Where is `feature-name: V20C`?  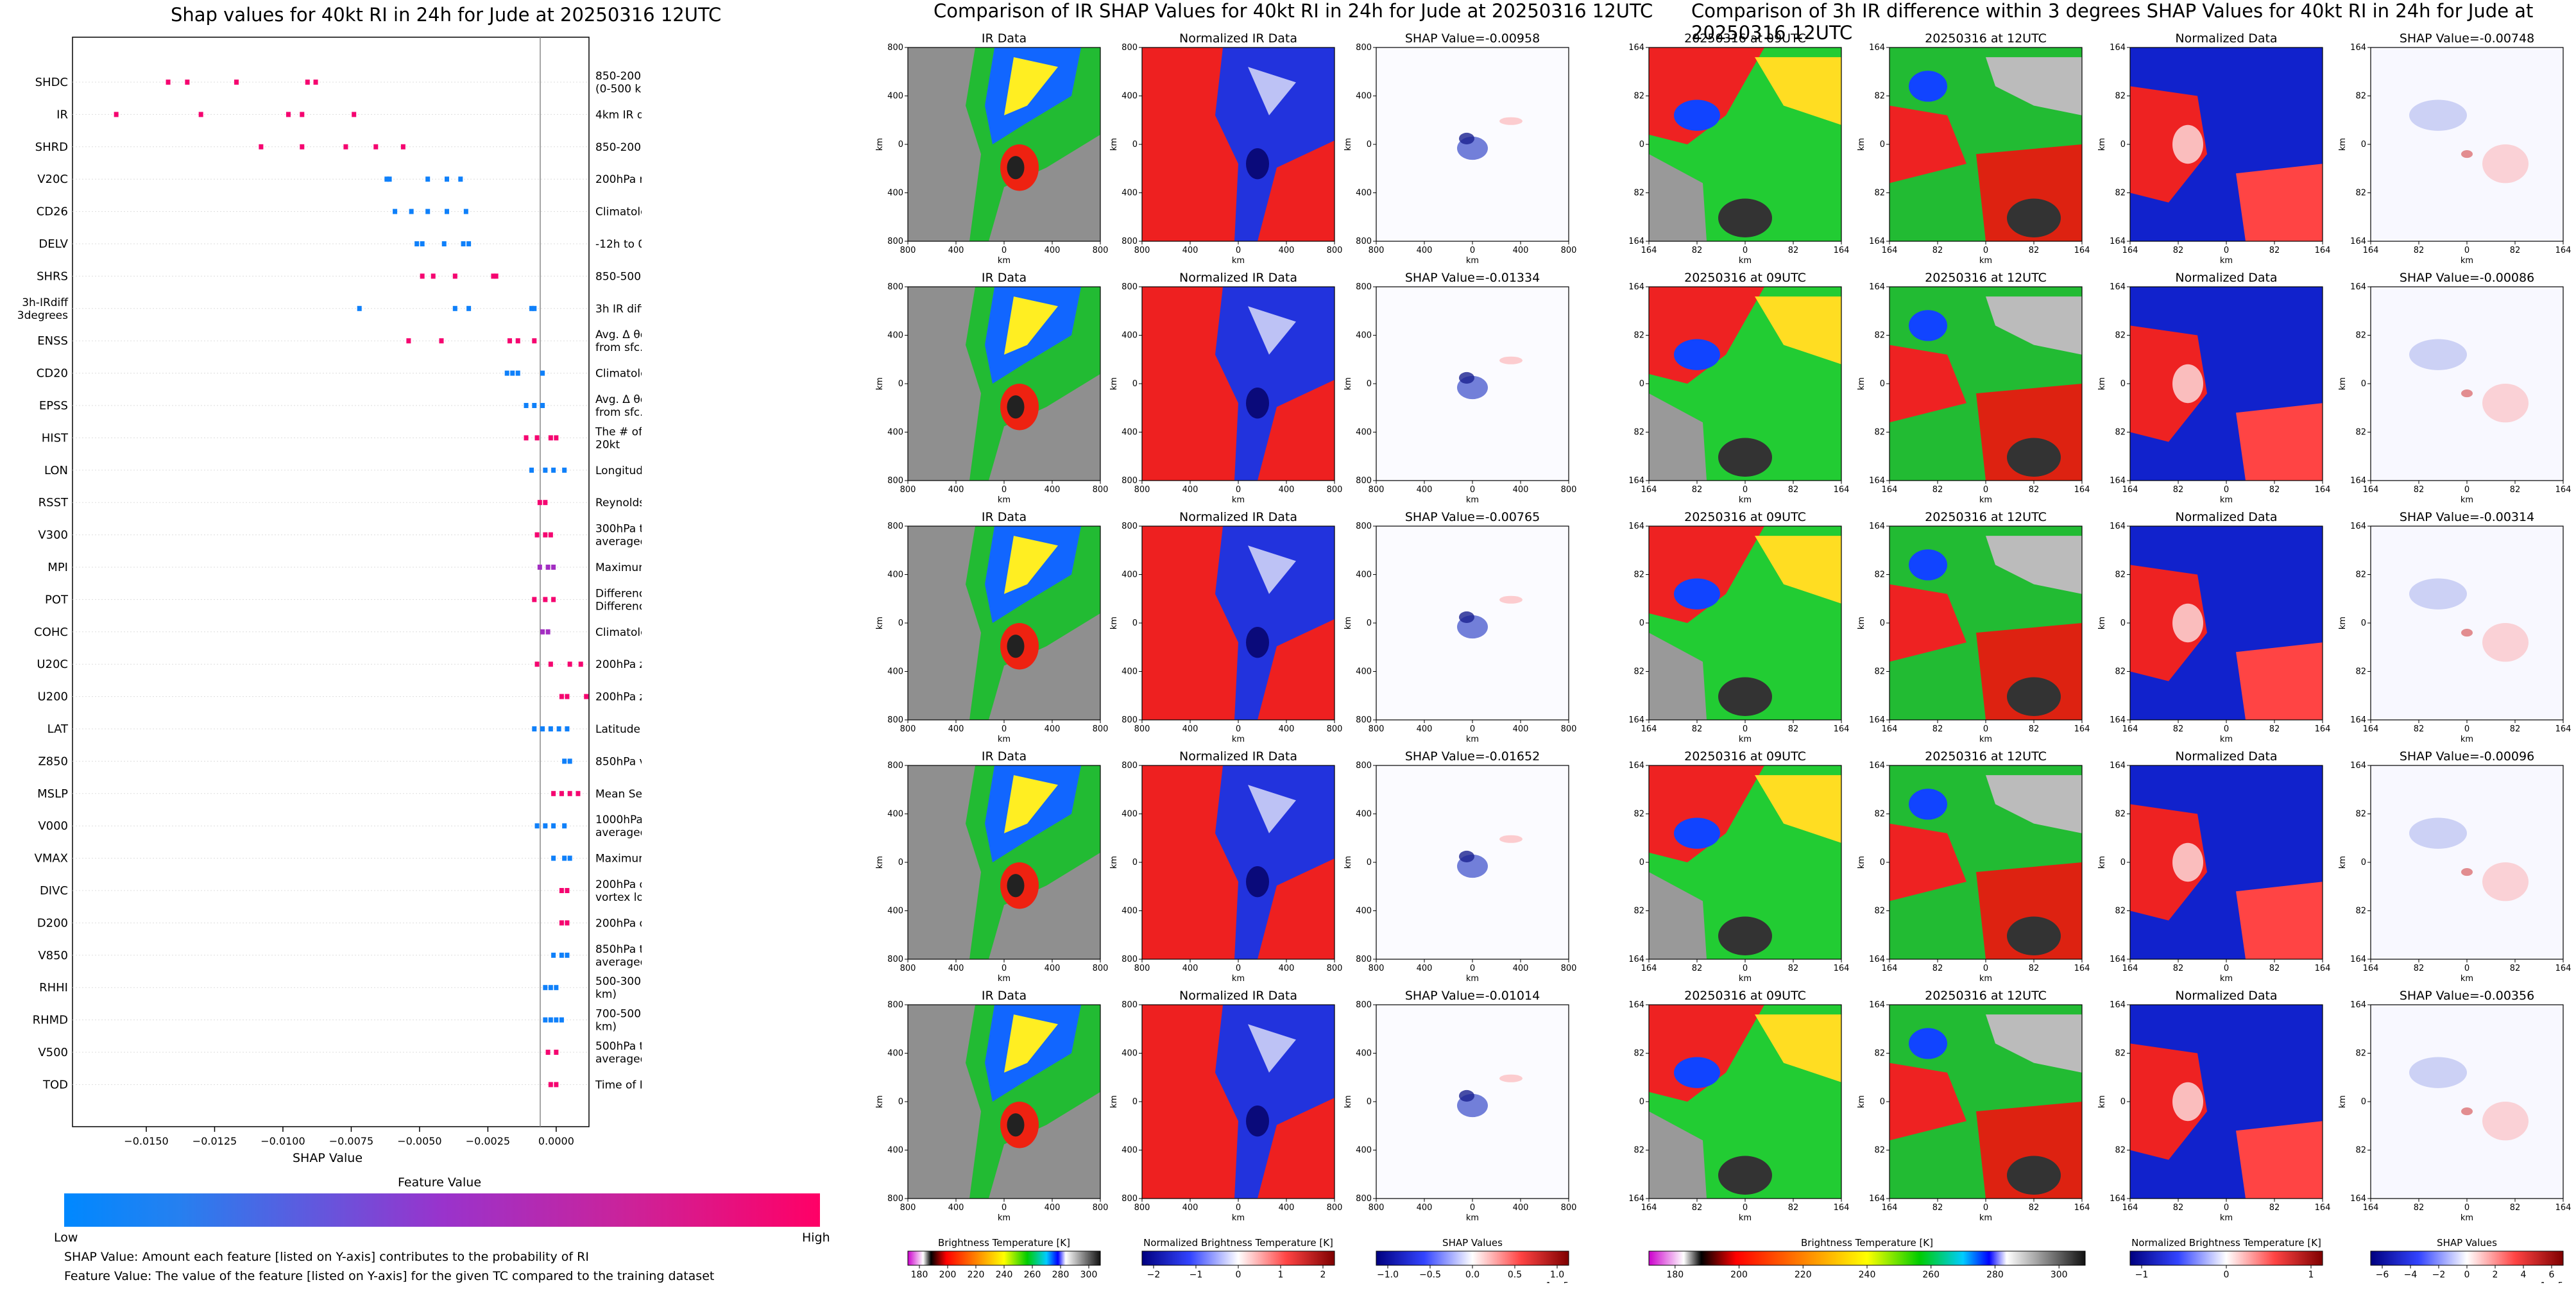
feature-name: V20C is located at coordinates (53, 180).